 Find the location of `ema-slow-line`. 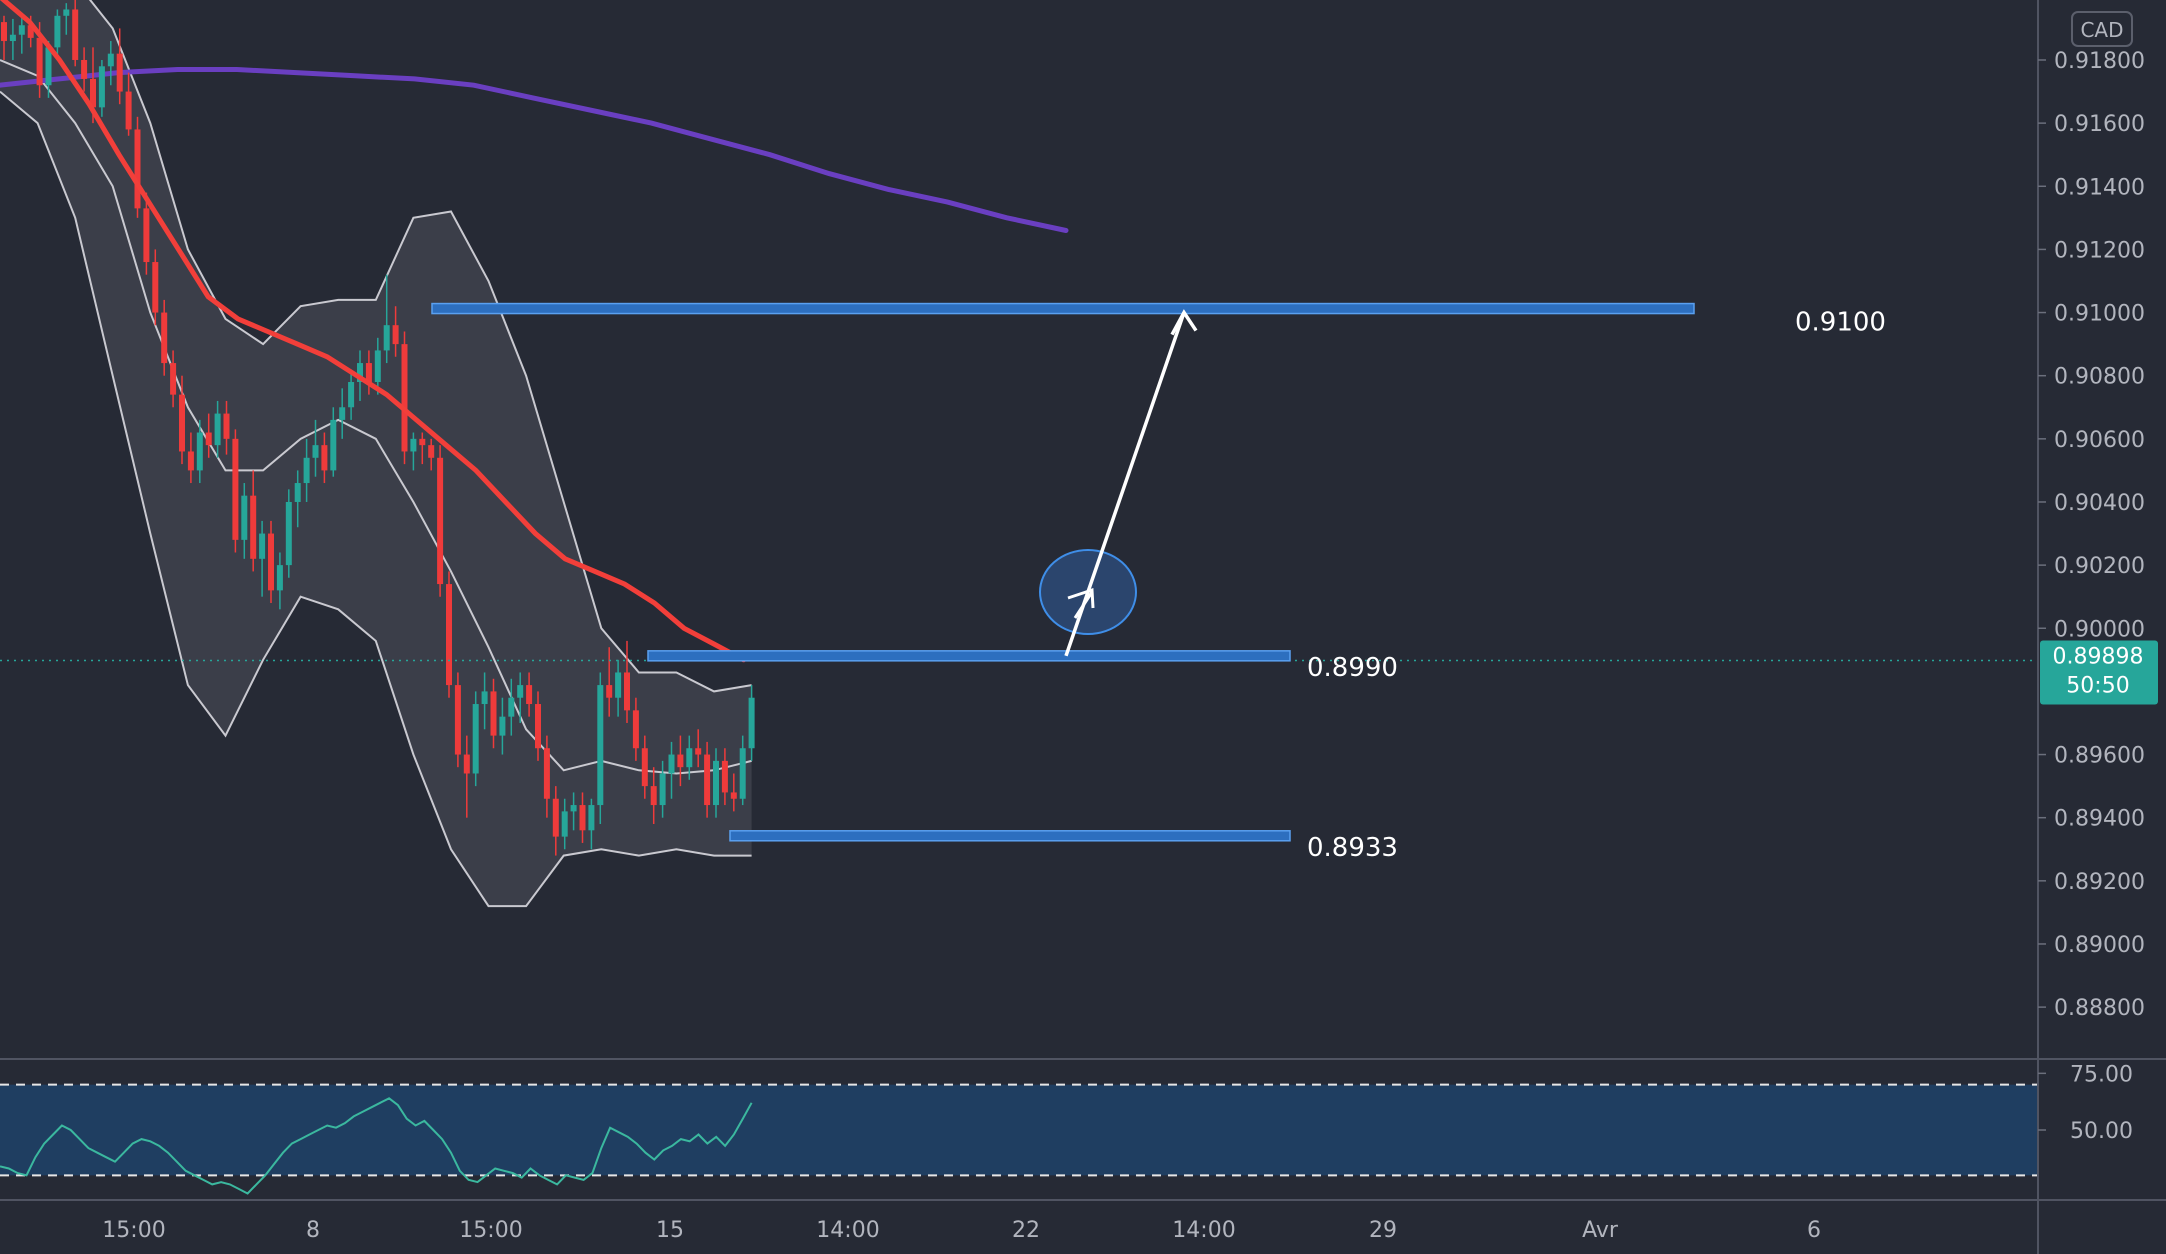

ema-slow-line is located at coordinates (534, 150).